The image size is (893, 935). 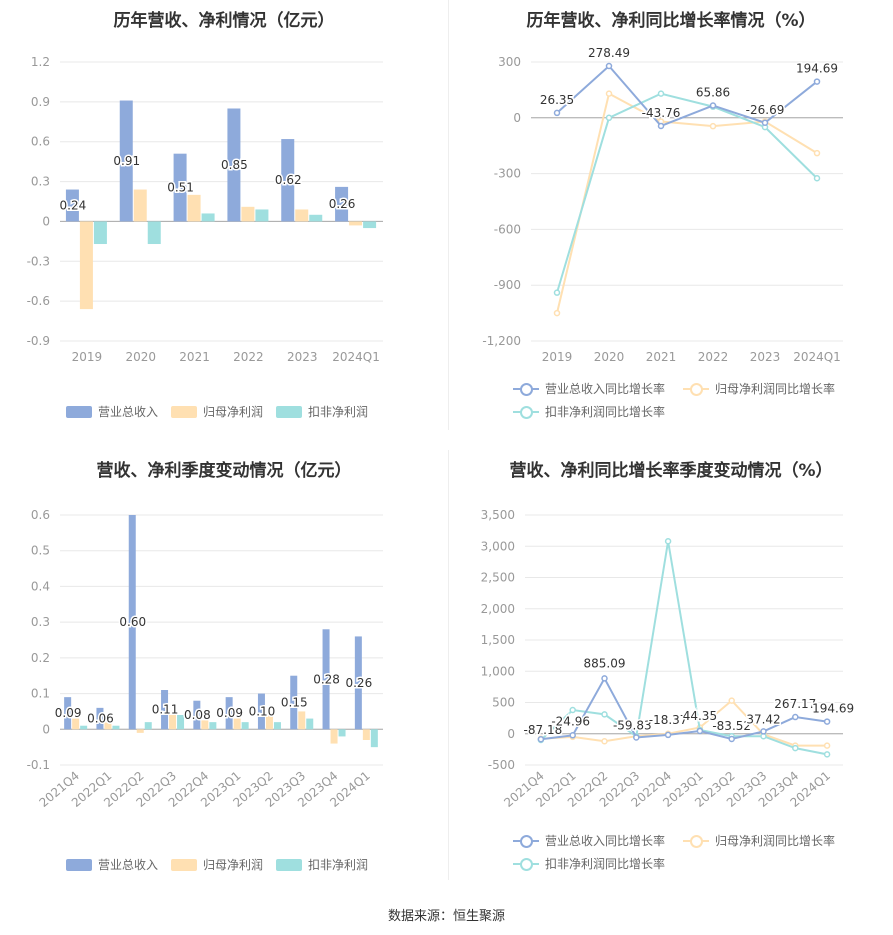 What do you see at coordinates (38, 261) in the screenshot?
I see `y-tick-label: -0.3` at bounding box center [38, 261].